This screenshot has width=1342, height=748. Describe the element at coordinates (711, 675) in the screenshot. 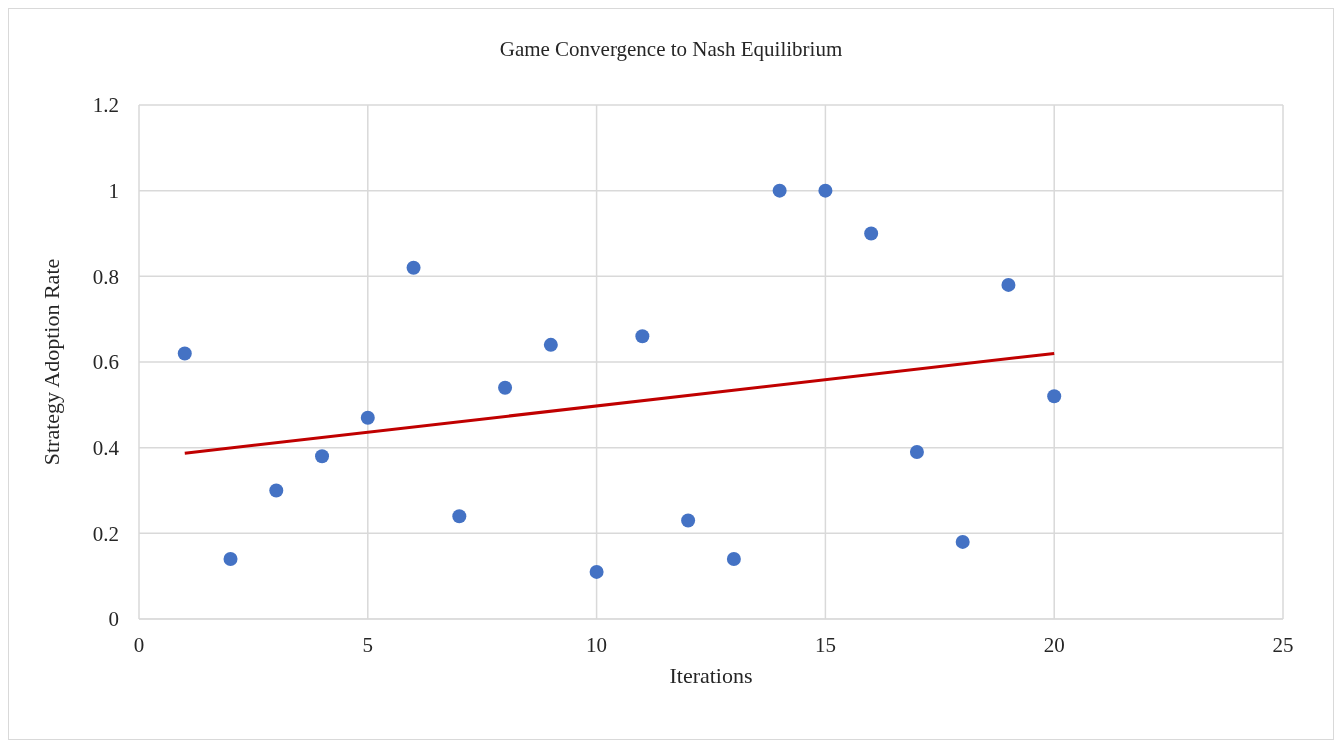

I see `x-axis-title: Iterations` at that location.